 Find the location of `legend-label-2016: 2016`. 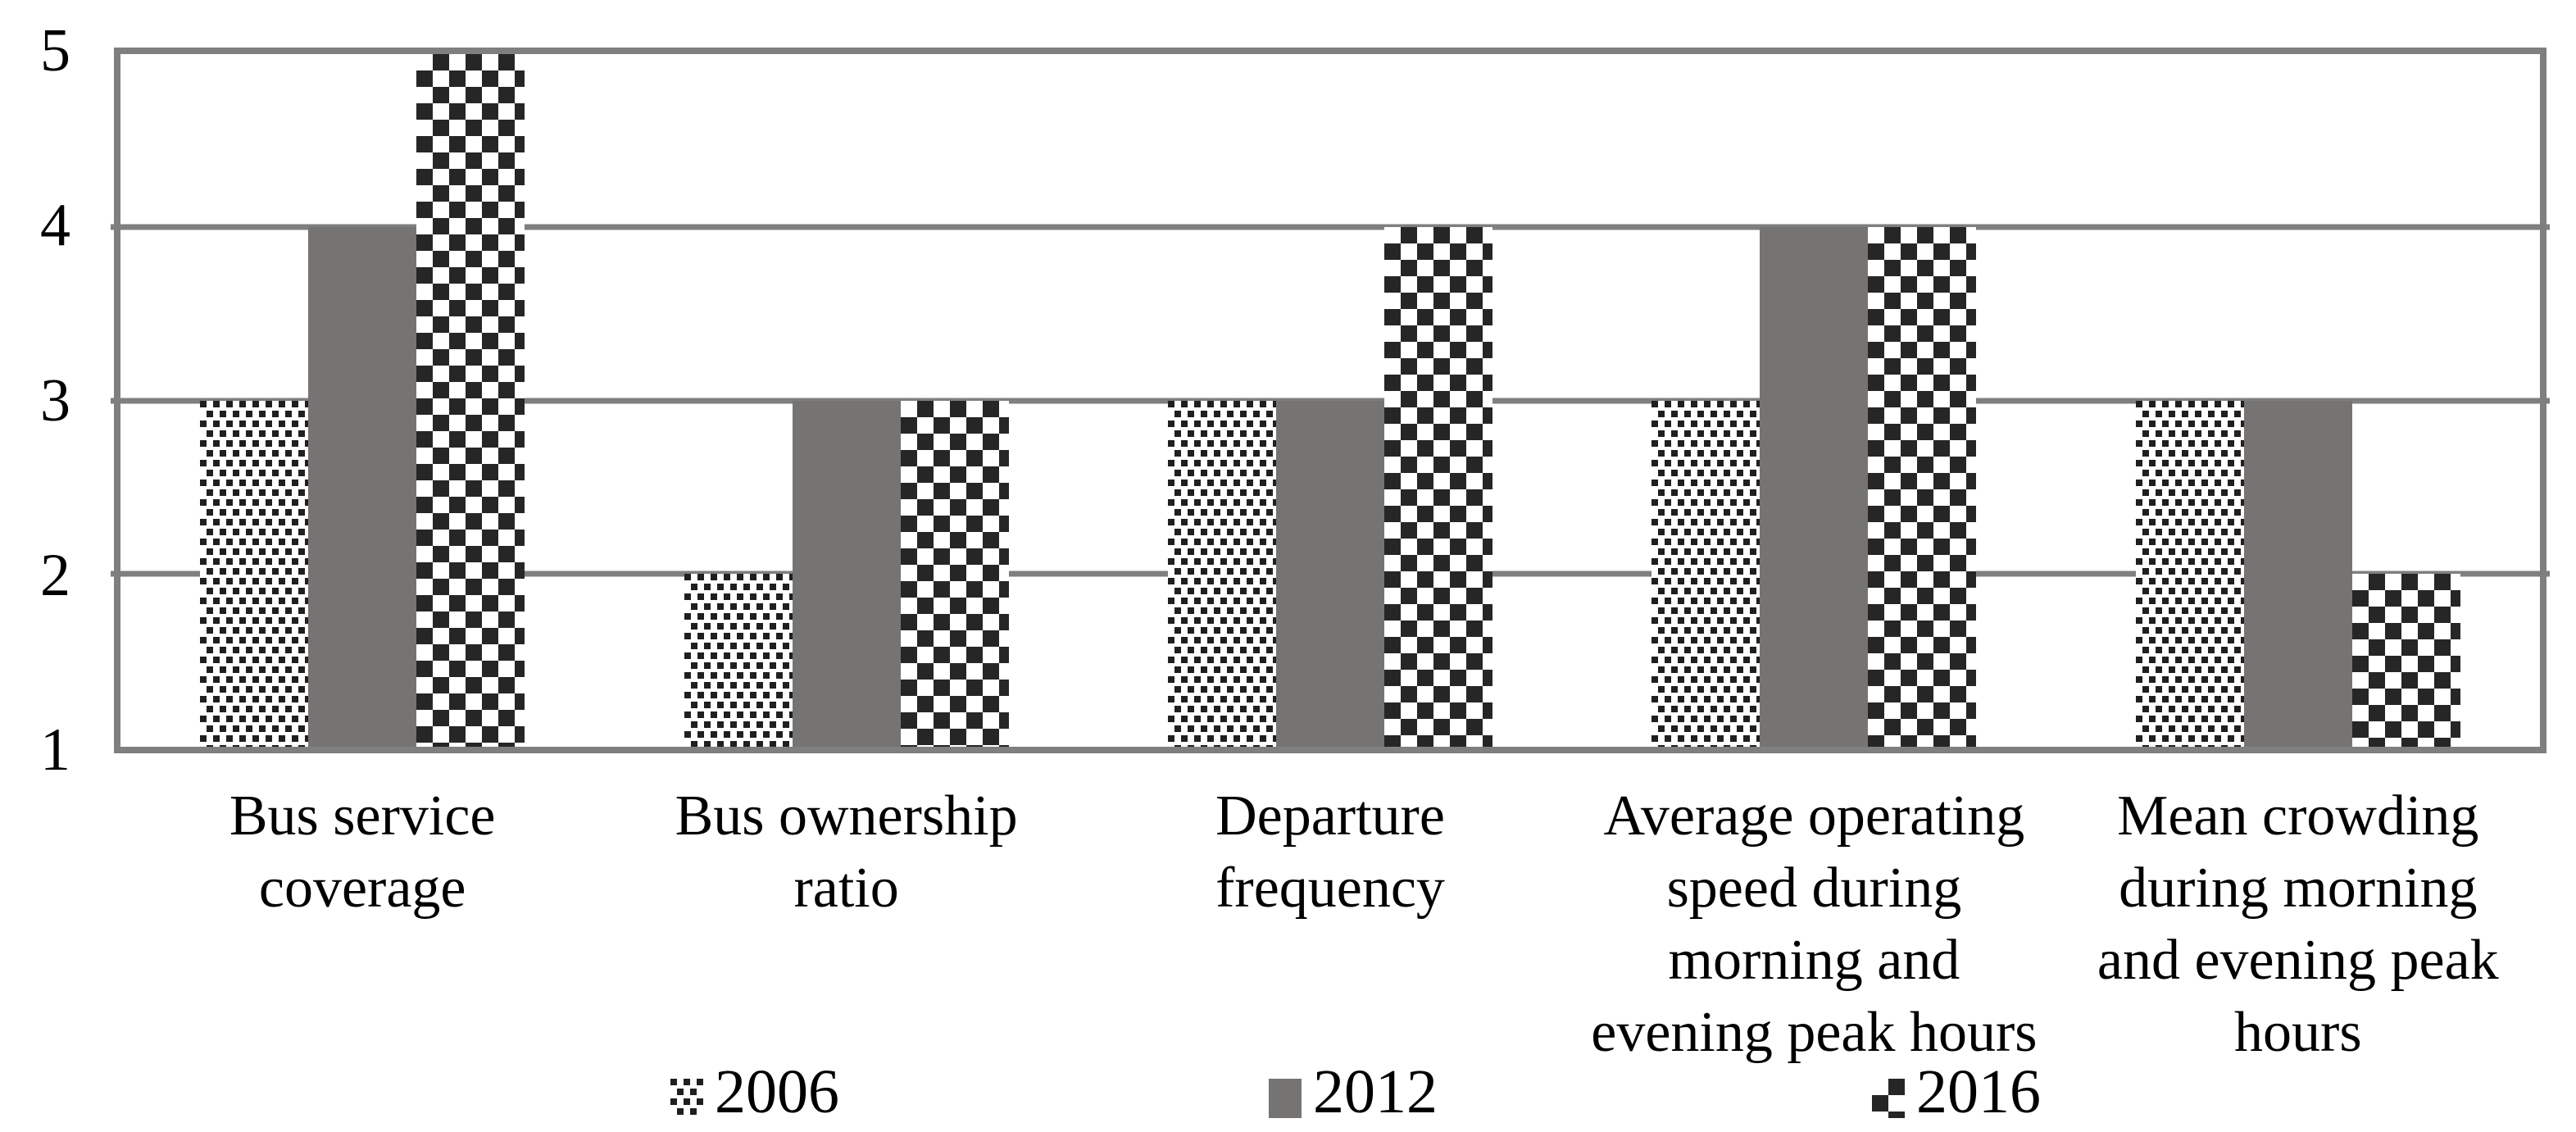

legend-label-2016: 2016 is located at coordinates (1978, 1091).